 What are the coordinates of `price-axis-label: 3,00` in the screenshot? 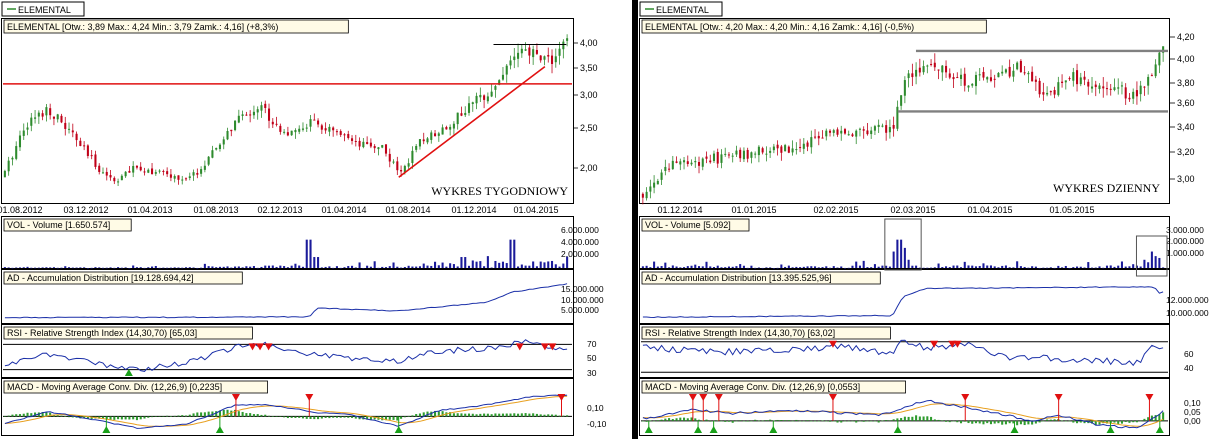 It's located at (589, 95).